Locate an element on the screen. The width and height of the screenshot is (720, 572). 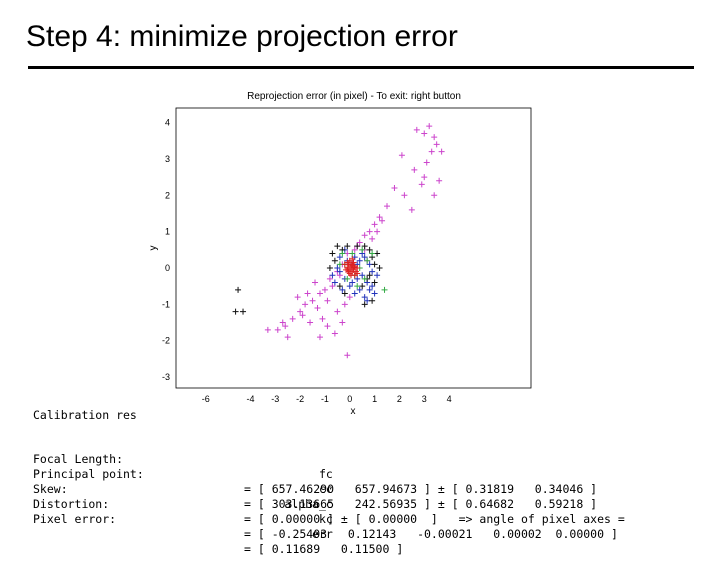
x-tick-label: 0 is located at coordinates (349, 399).